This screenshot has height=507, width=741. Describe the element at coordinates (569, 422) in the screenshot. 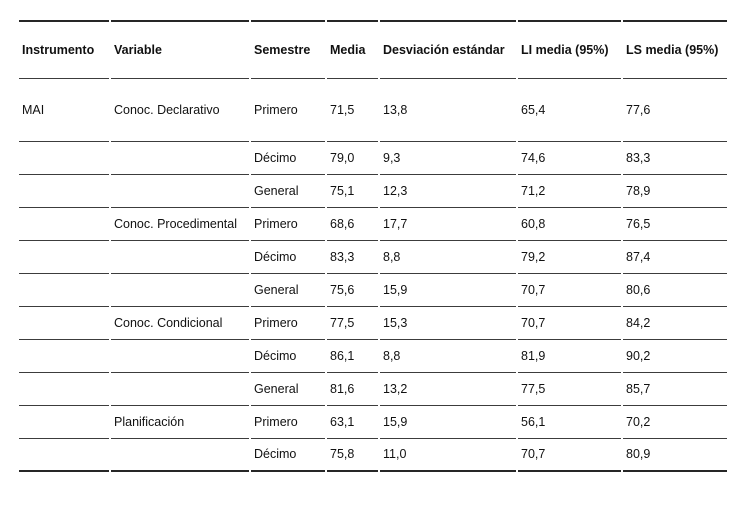

I see `cell-li-media: 56,1` at that location.